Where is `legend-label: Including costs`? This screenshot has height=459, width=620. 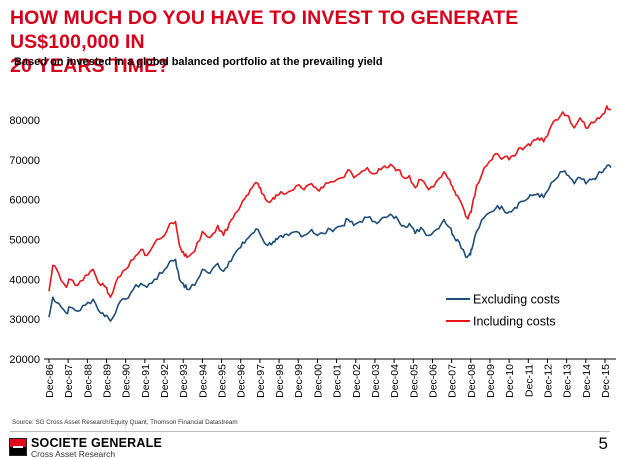 legend-label: Including costs is located at coordinates (514, 322).